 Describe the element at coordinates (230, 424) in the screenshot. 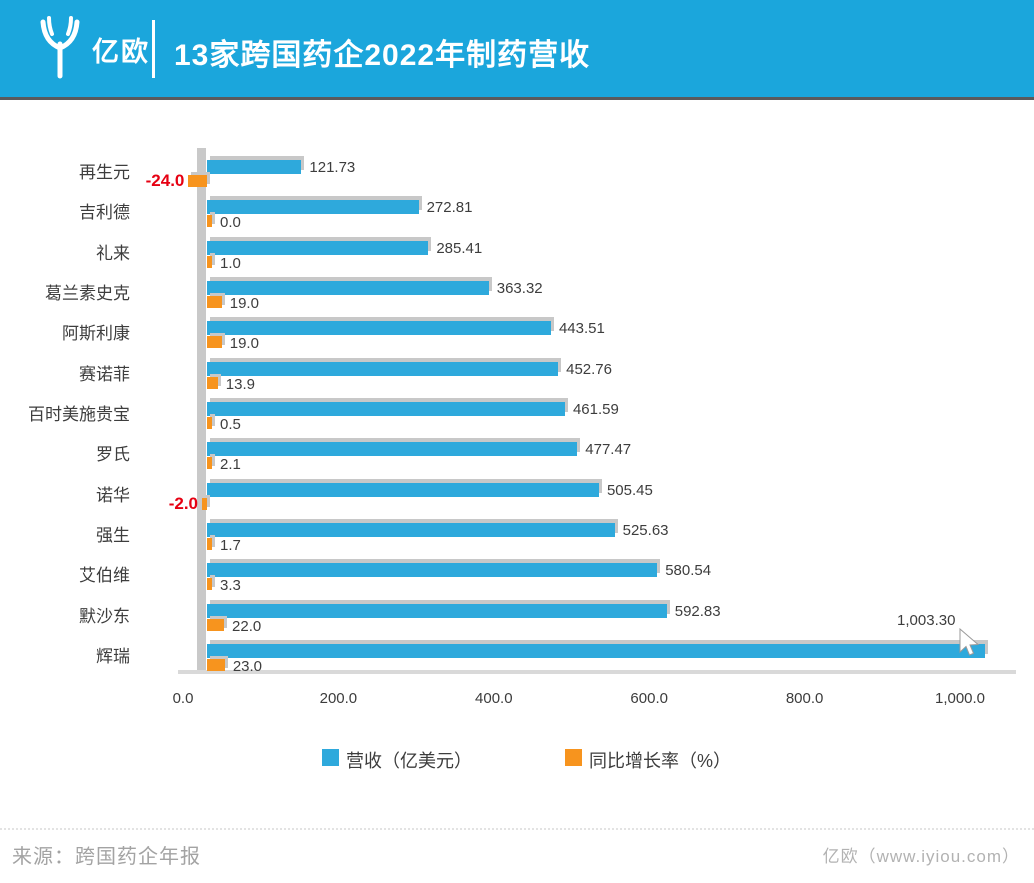

I see `growth-value-label: 0.5` at that location.